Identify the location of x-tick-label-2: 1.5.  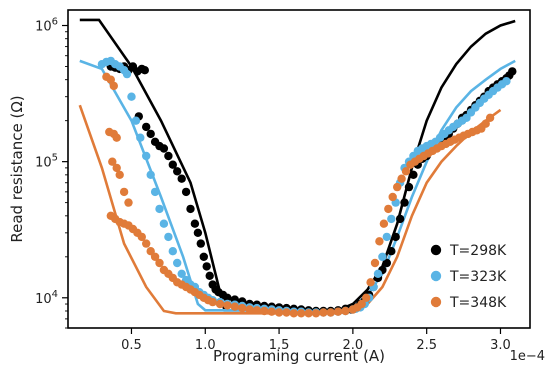
(279, 345).